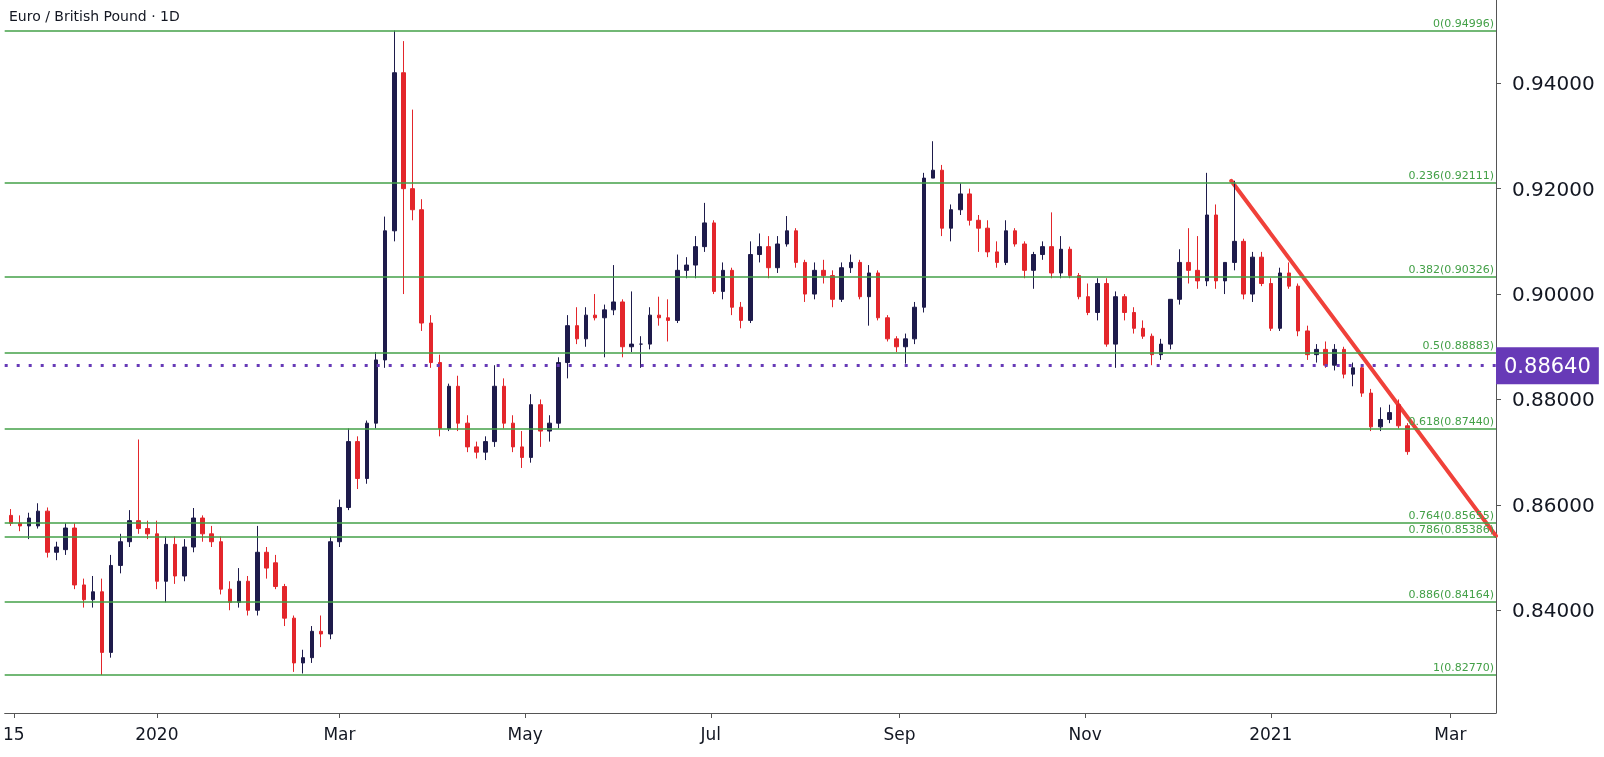 Image resolution: width=1604 pixels, height=757 pixels. Describe the element at coordinates (94, 16) in the screenshot. I see `text: Euro / British Pound · 1D` at that location.